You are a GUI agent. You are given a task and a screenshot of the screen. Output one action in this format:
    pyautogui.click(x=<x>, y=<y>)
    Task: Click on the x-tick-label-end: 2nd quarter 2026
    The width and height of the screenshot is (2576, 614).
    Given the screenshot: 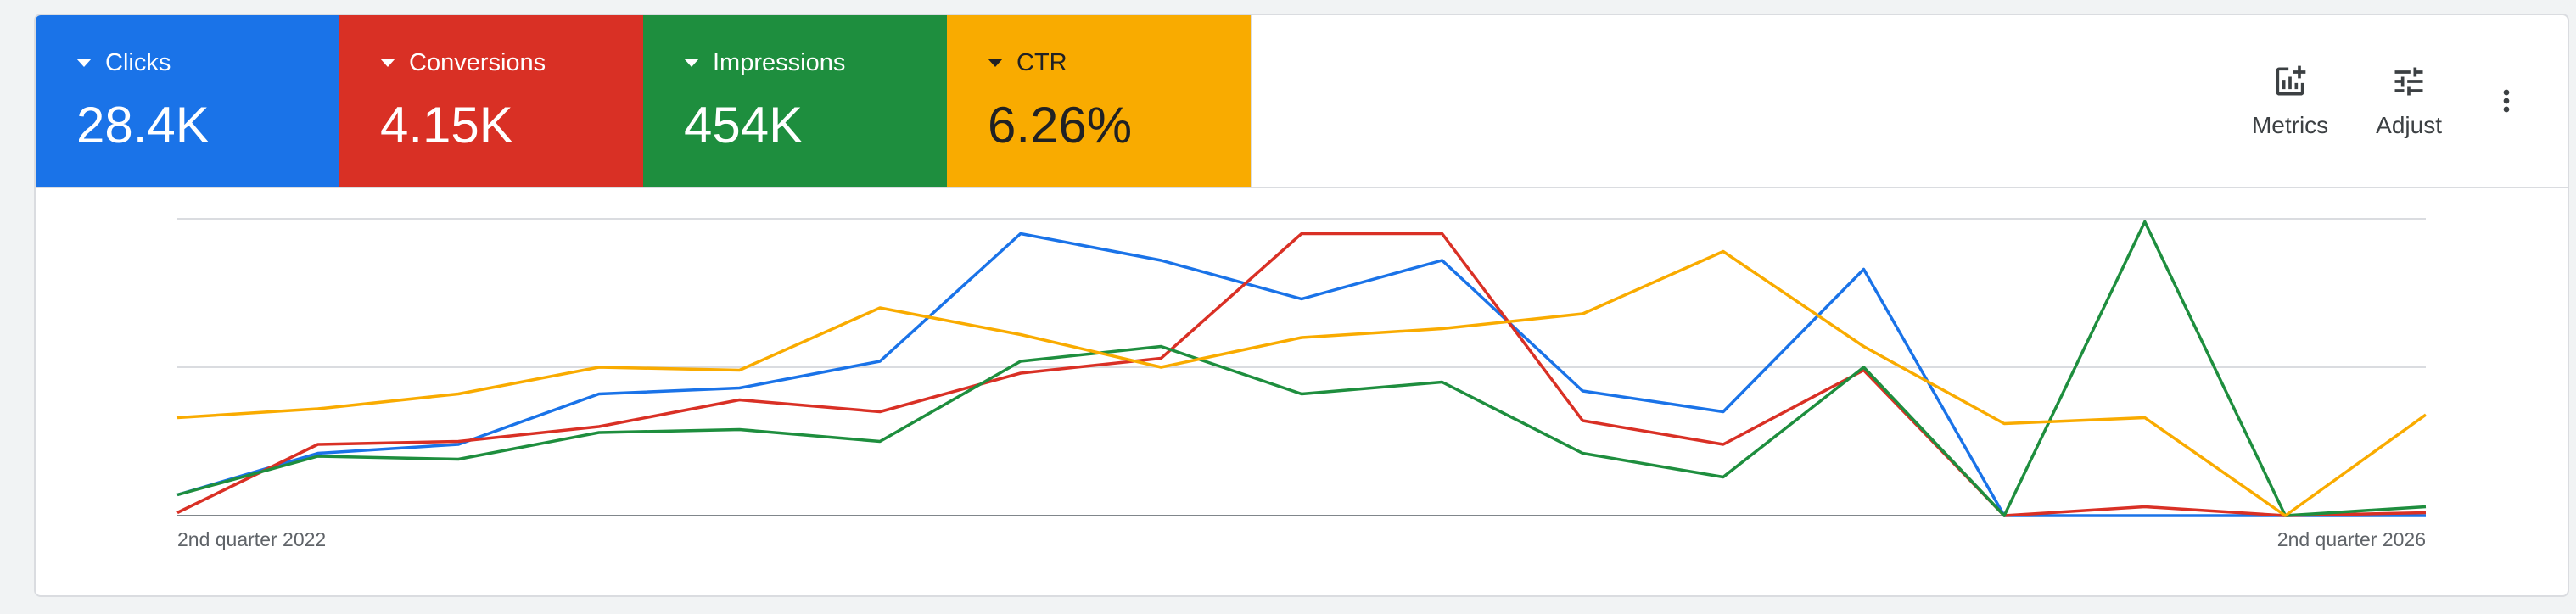 What is the action you would take?
    pyautogui.click(x=2351, y=539)
    